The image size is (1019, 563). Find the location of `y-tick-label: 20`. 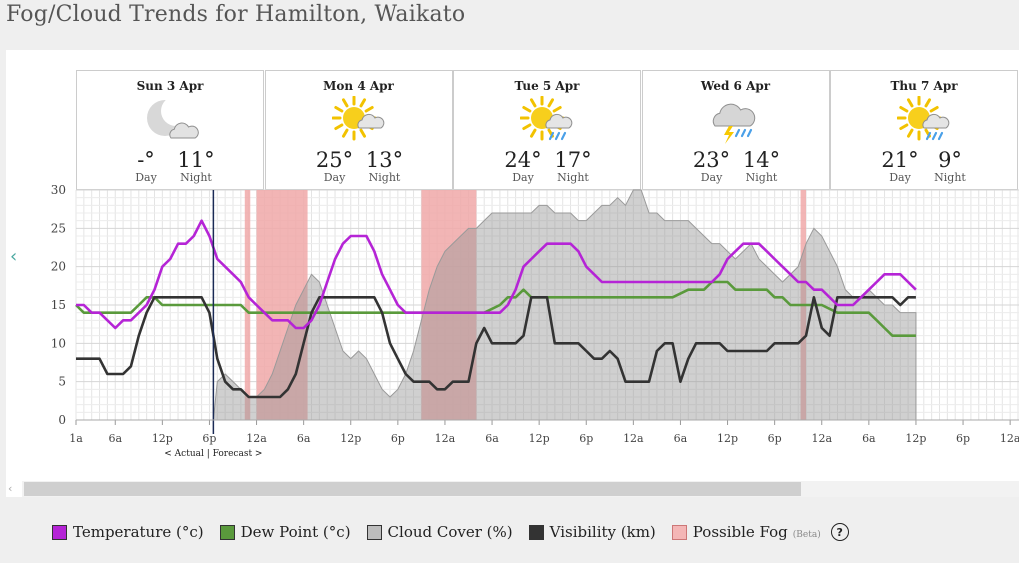

y-tick-label: 20 is located at coordinates (58, 267).